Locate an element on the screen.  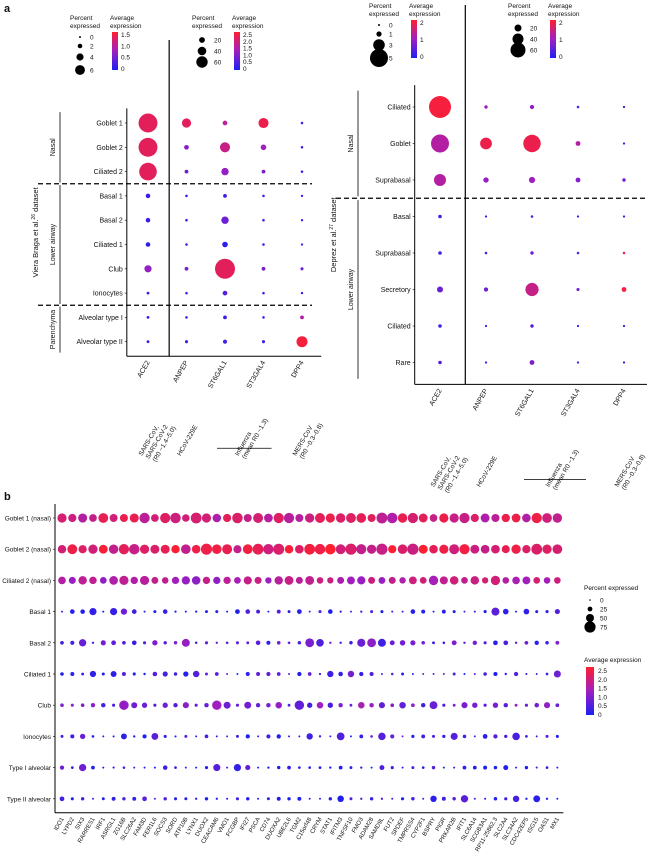
row-label: Type I alveolar is located at coordinates (30, 768).